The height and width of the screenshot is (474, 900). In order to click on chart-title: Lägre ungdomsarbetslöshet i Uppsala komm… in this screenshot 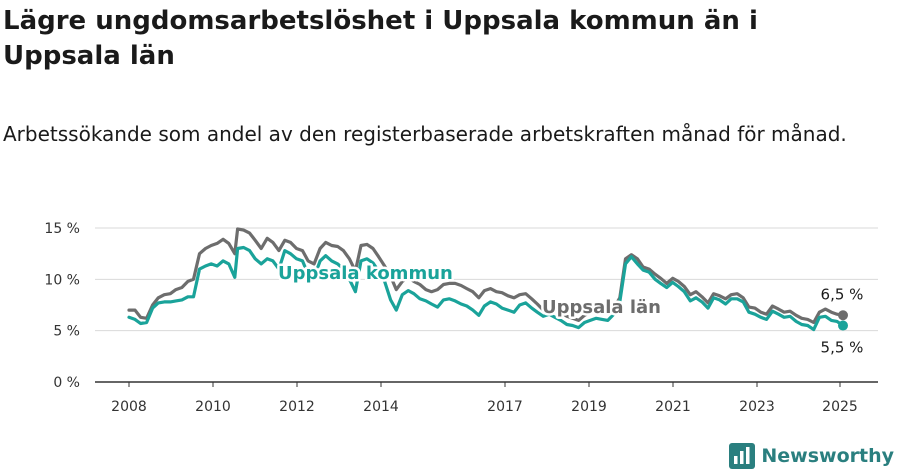, I will do `click(380, 38)`.